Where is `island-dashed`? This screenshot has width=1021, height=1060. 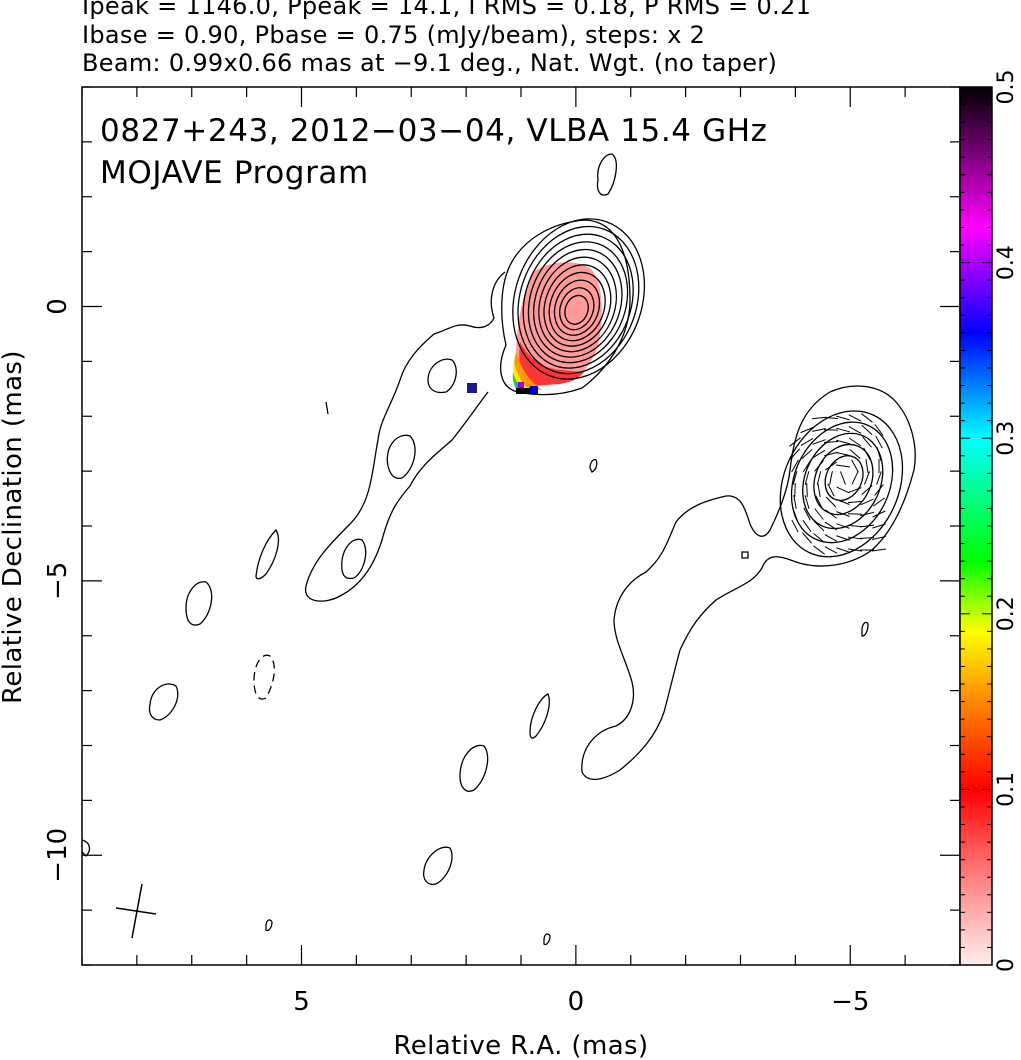 island-dashed is located at coordinates (264, 677).